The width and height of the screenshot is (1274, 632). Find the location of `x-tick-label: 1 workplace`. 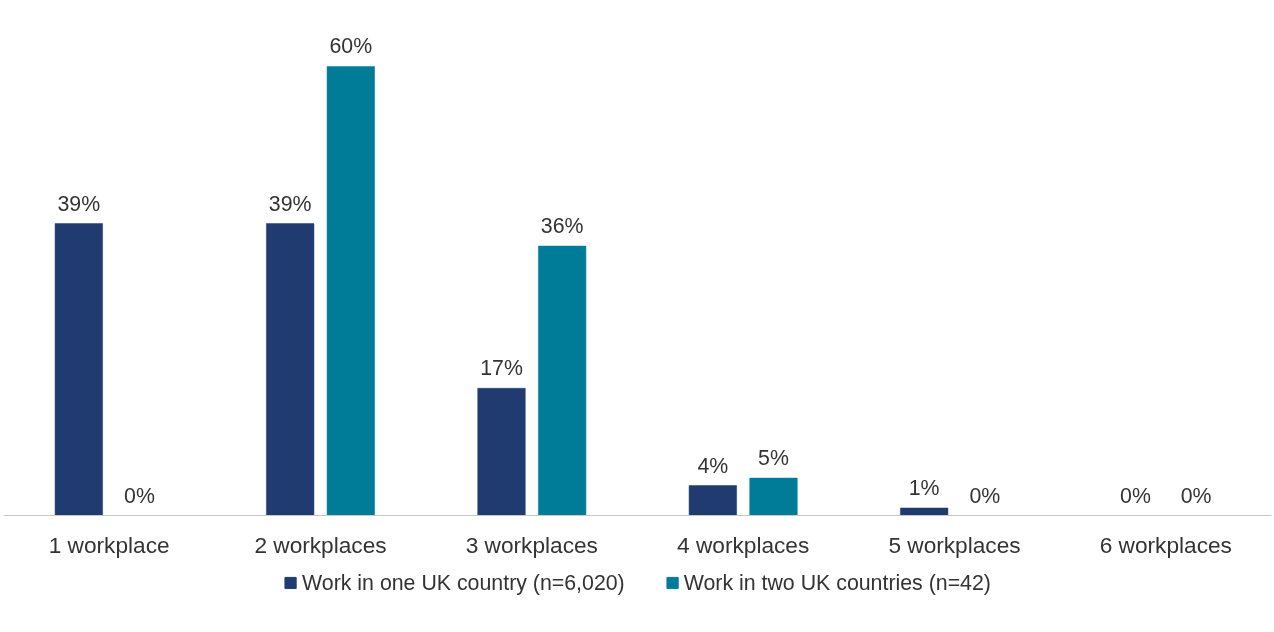

x-tick-label: 1 workplace is located at coordinates (109, 544).